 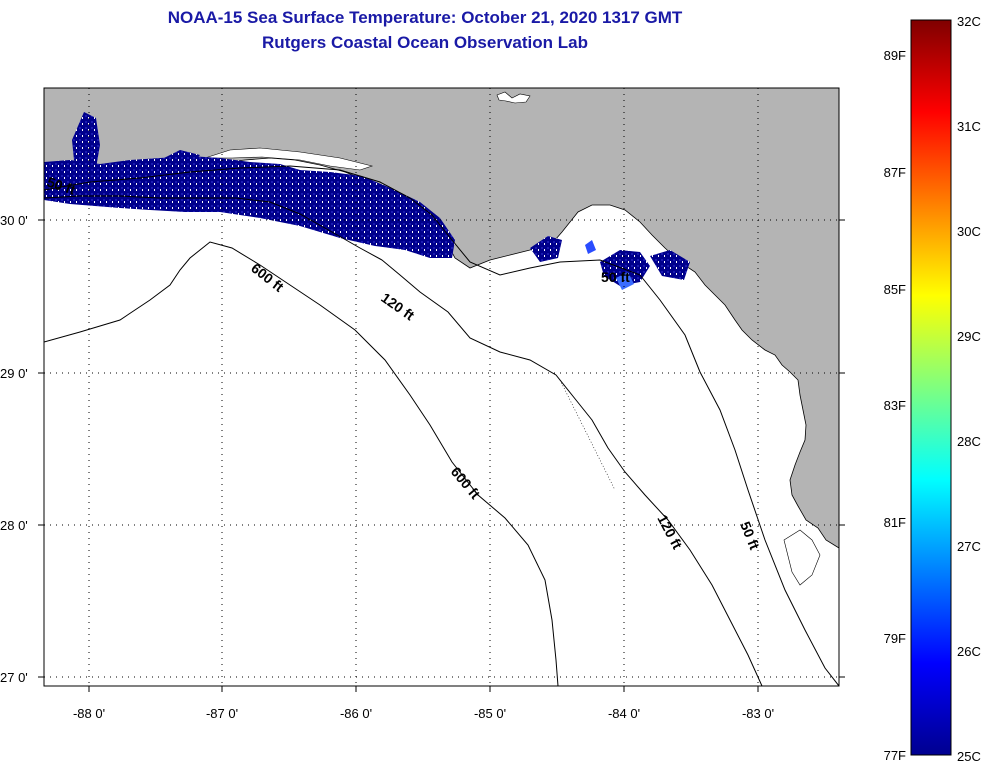 I want to click on colorbar-fahrenheit-label: 79F, so click(x=895, y=638).